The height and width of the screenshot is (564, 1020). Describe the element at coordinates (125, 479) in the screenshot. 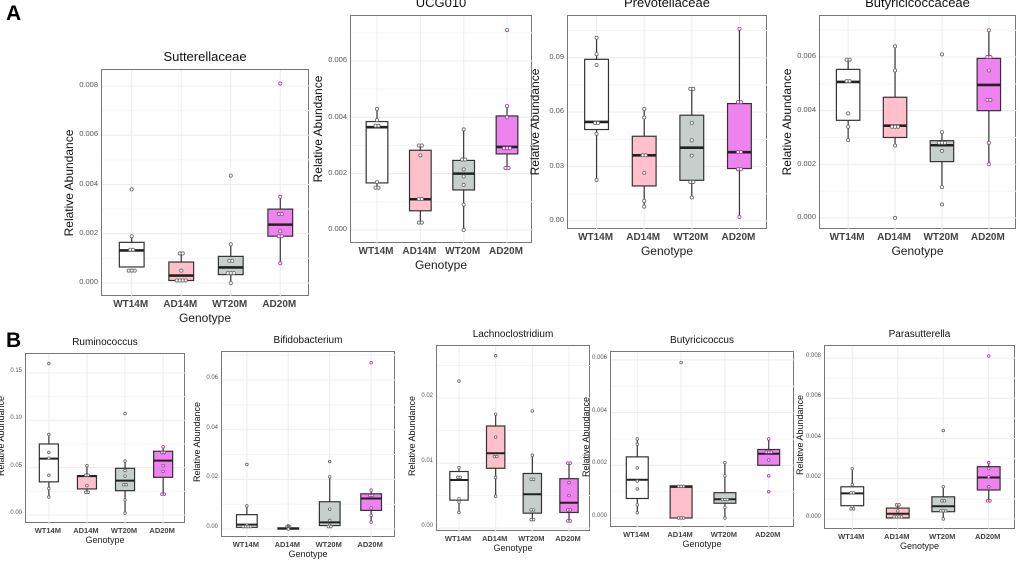

I see `box-wt20m` at that location.